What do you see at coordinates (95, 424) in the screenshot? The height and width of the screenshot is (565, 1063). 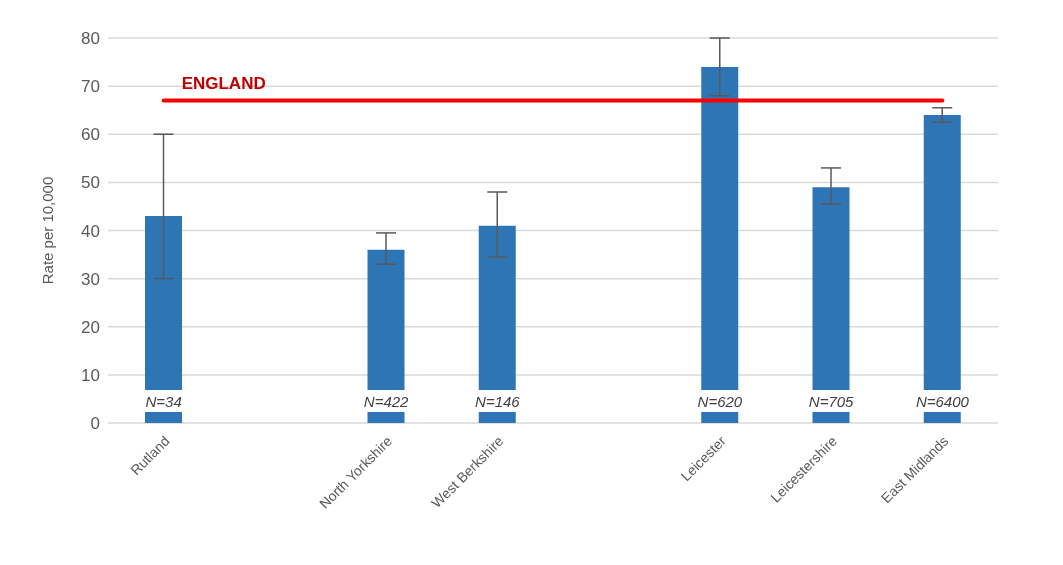 I see `y-tick-label: 0` at bounding box center [95, 424].